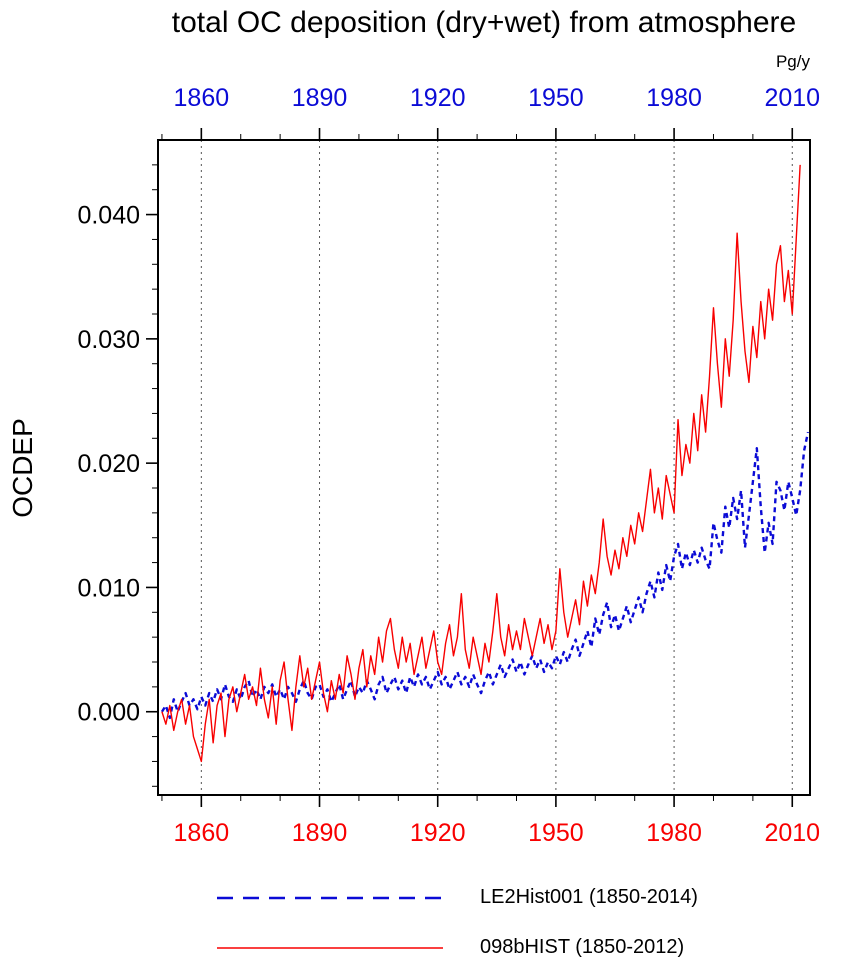 The image size is (868, 964). I want to click on y-axis-tick-label: 0.030, so click(108, 340).